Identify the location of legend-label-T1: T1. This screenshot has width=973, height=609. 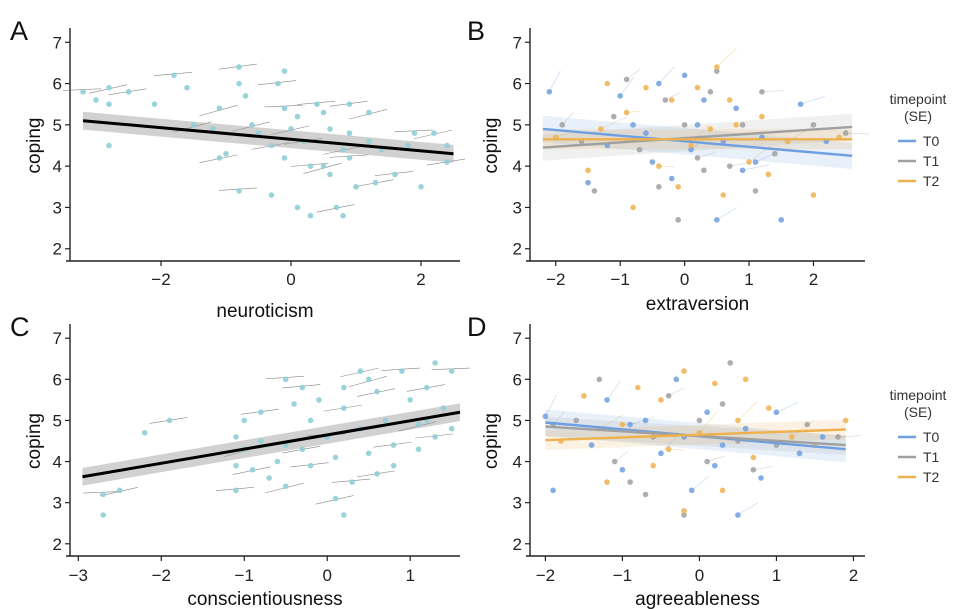
(931, 161).